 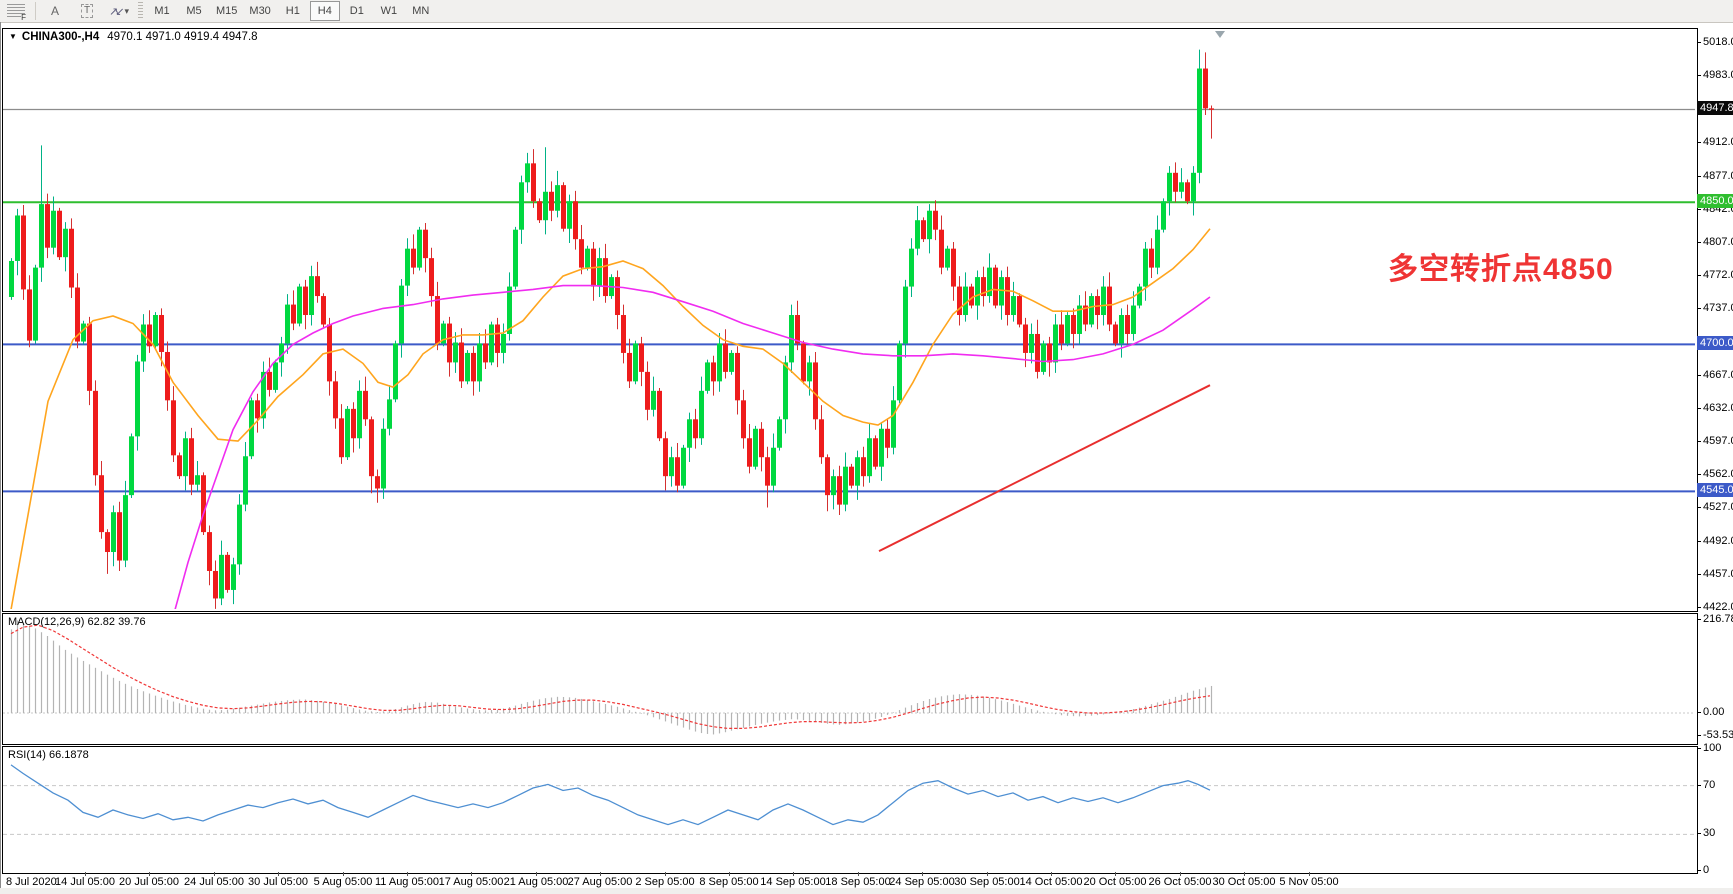 What do you see at coordinates (1715, 108) in the screenshot?
I see `price-badge-4947.8: 4947.8` at bounding box center [1715, 108].